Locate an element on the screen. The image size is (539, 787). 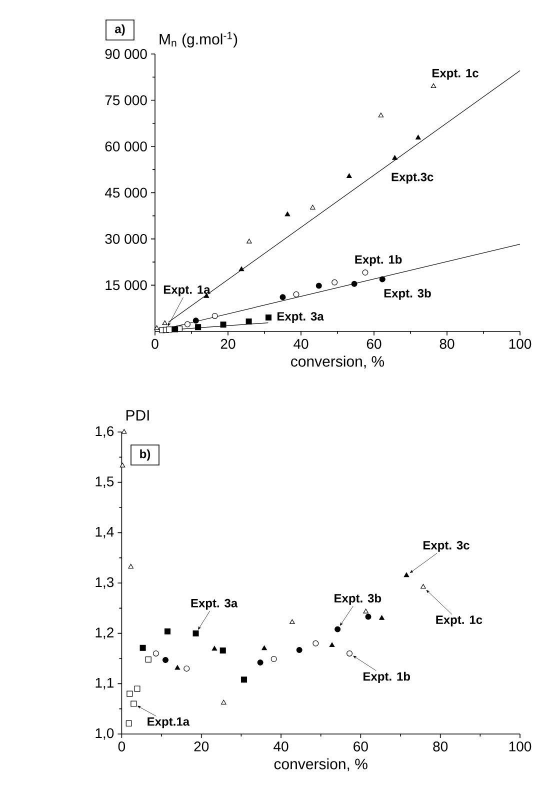
y-tick-label: 1,5 is located at coordinates (105, 482).